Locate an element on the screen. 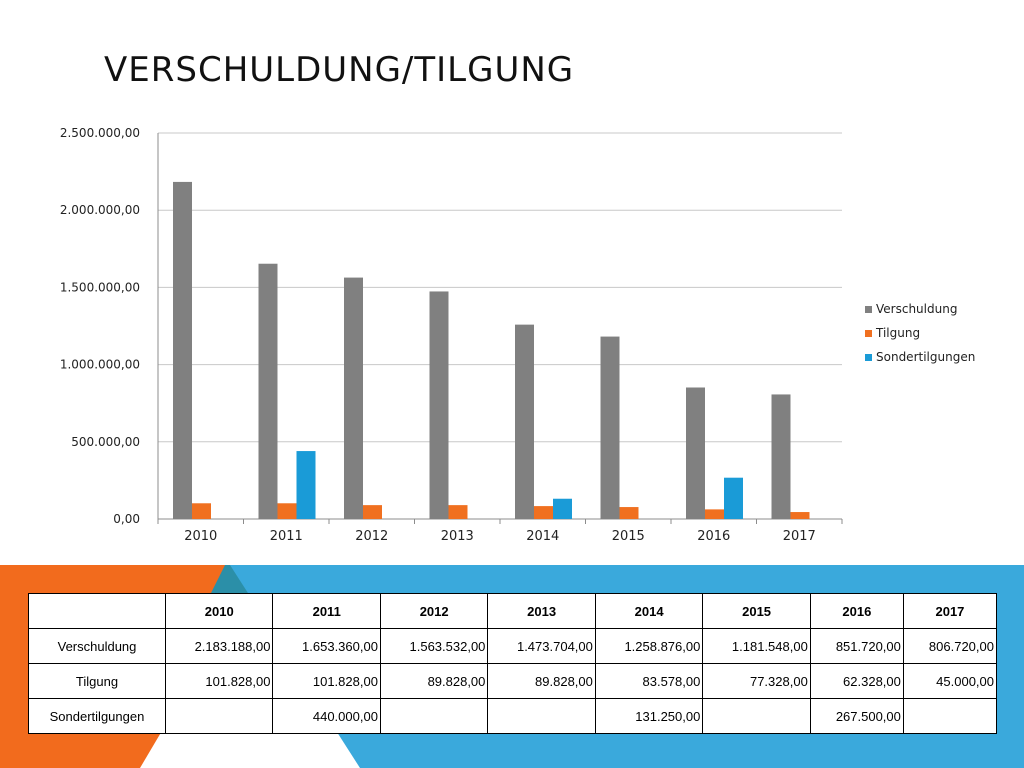  legend-label: Verschuldung is located at coordinates (916, 309).